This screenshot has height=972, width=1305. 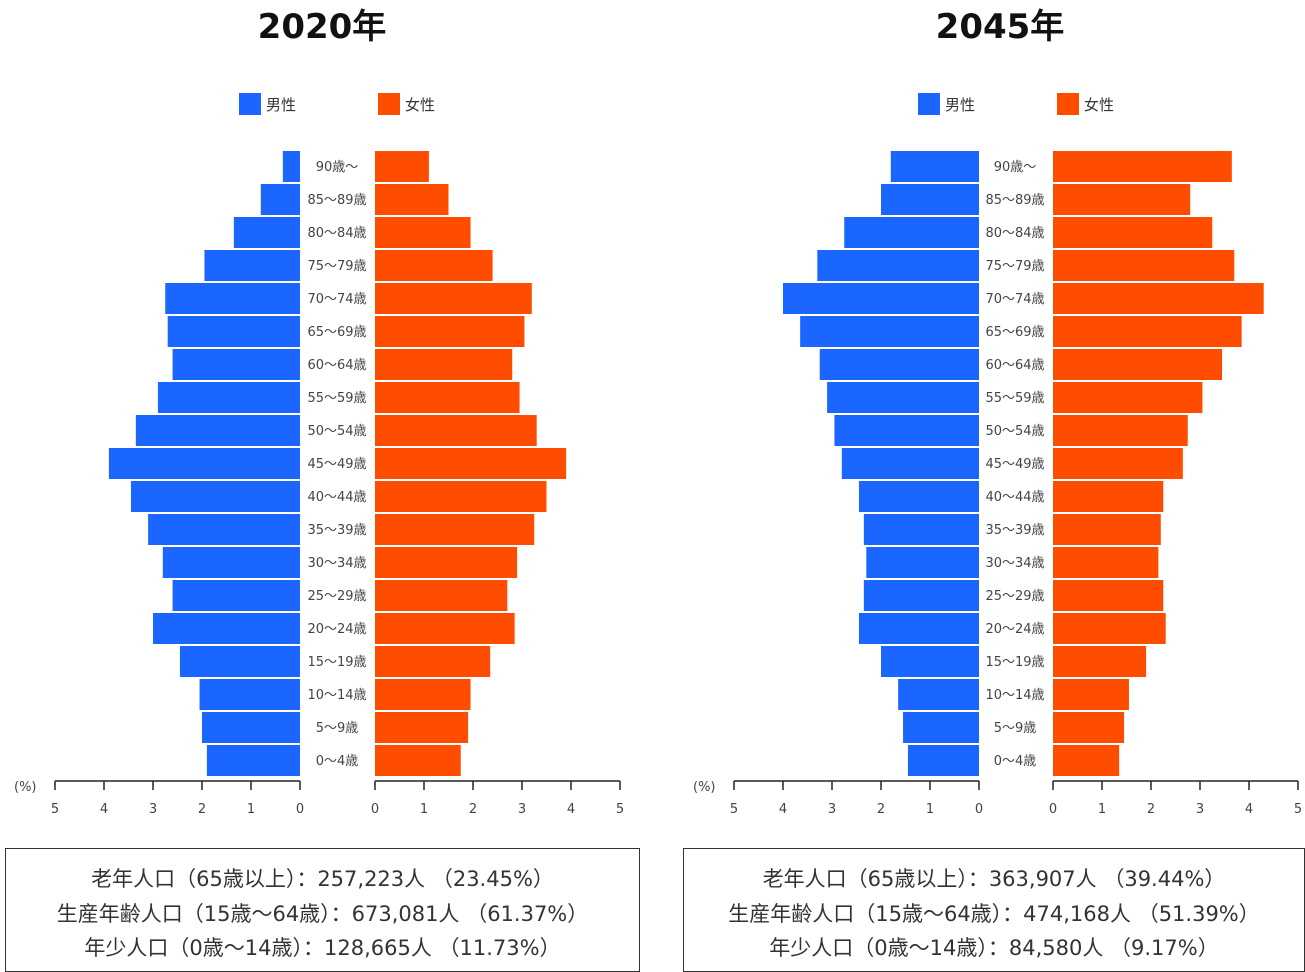 What do you see at coordinates (337, 167) in the screenshot?
I see `age-group-label: 90歳～` at bounding box center [337, 167].